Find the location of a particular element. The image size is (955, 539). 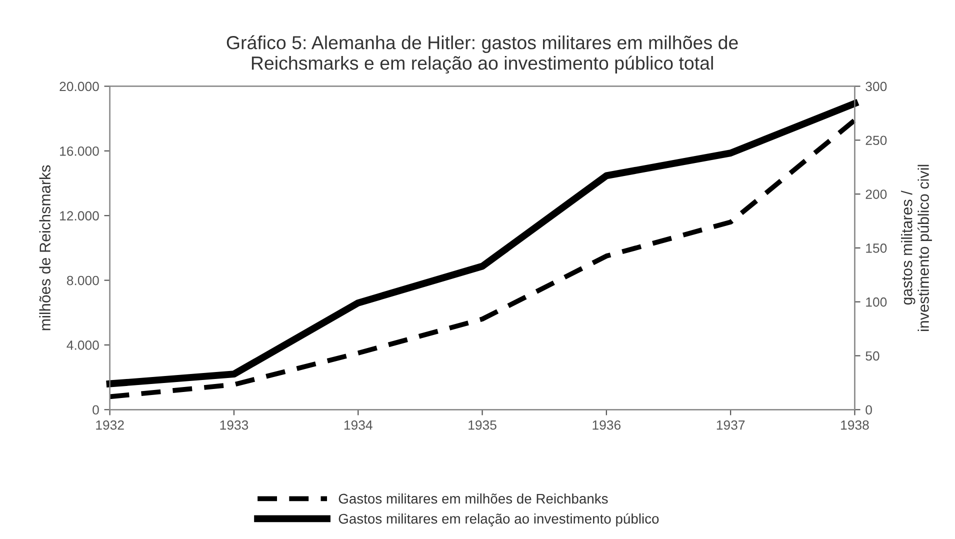

y-tick-label: 20.000 is located at coordinates (79, 87).